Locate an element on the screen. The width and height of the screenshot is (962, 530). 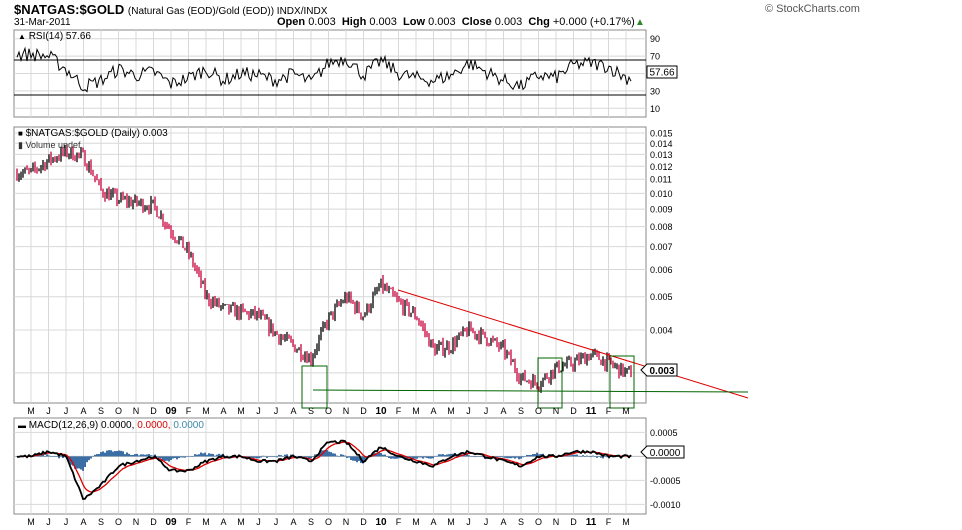
macd-series is located at coordinates (324, 469).